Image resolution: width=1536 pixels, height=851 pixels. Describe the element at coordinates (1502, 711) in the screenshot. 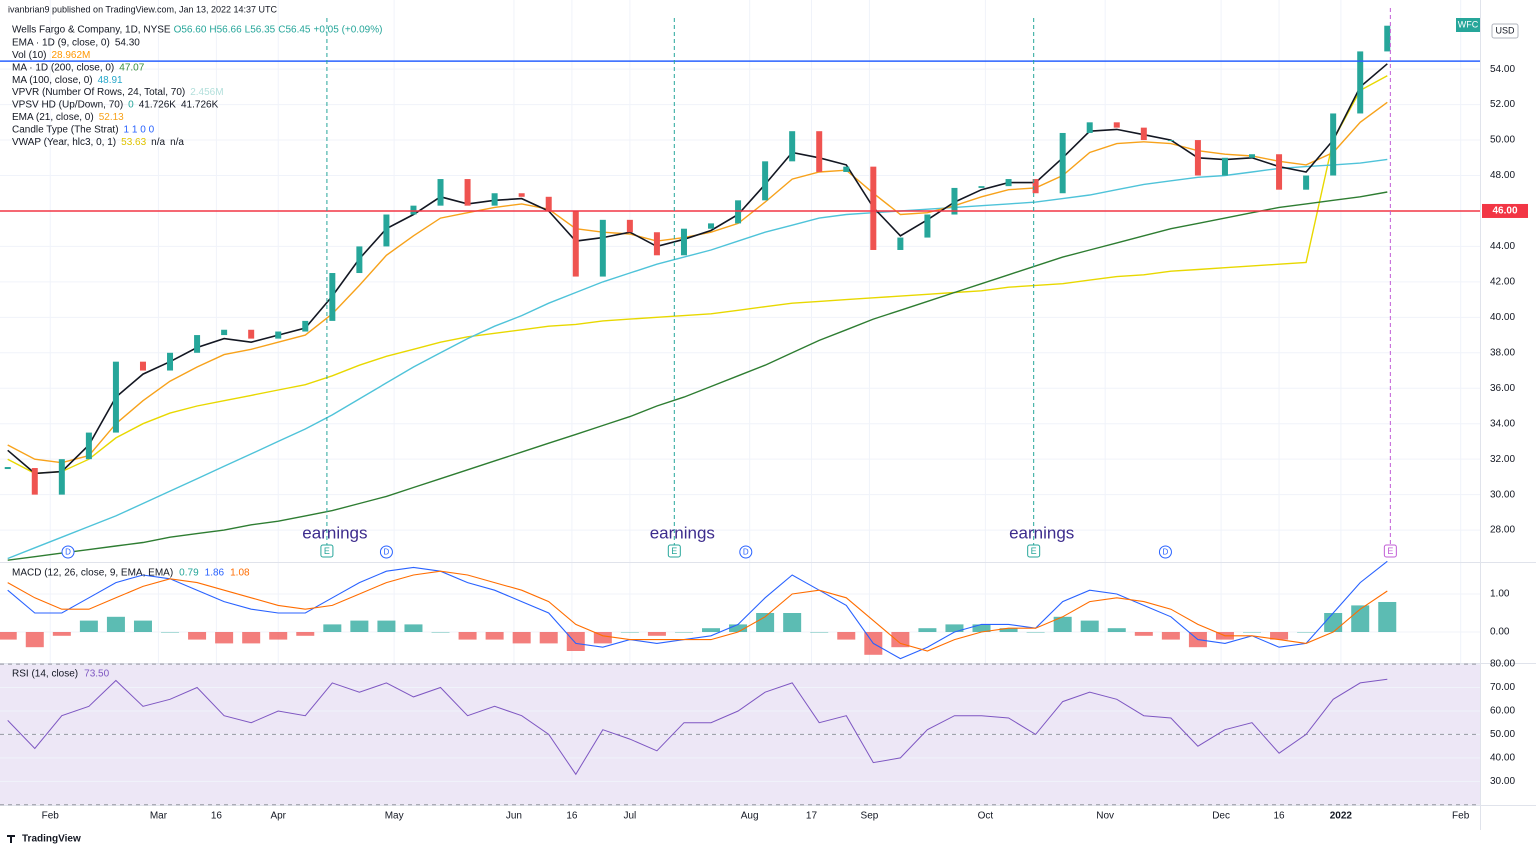

I see `y-tick-label: 60.00` at that location.